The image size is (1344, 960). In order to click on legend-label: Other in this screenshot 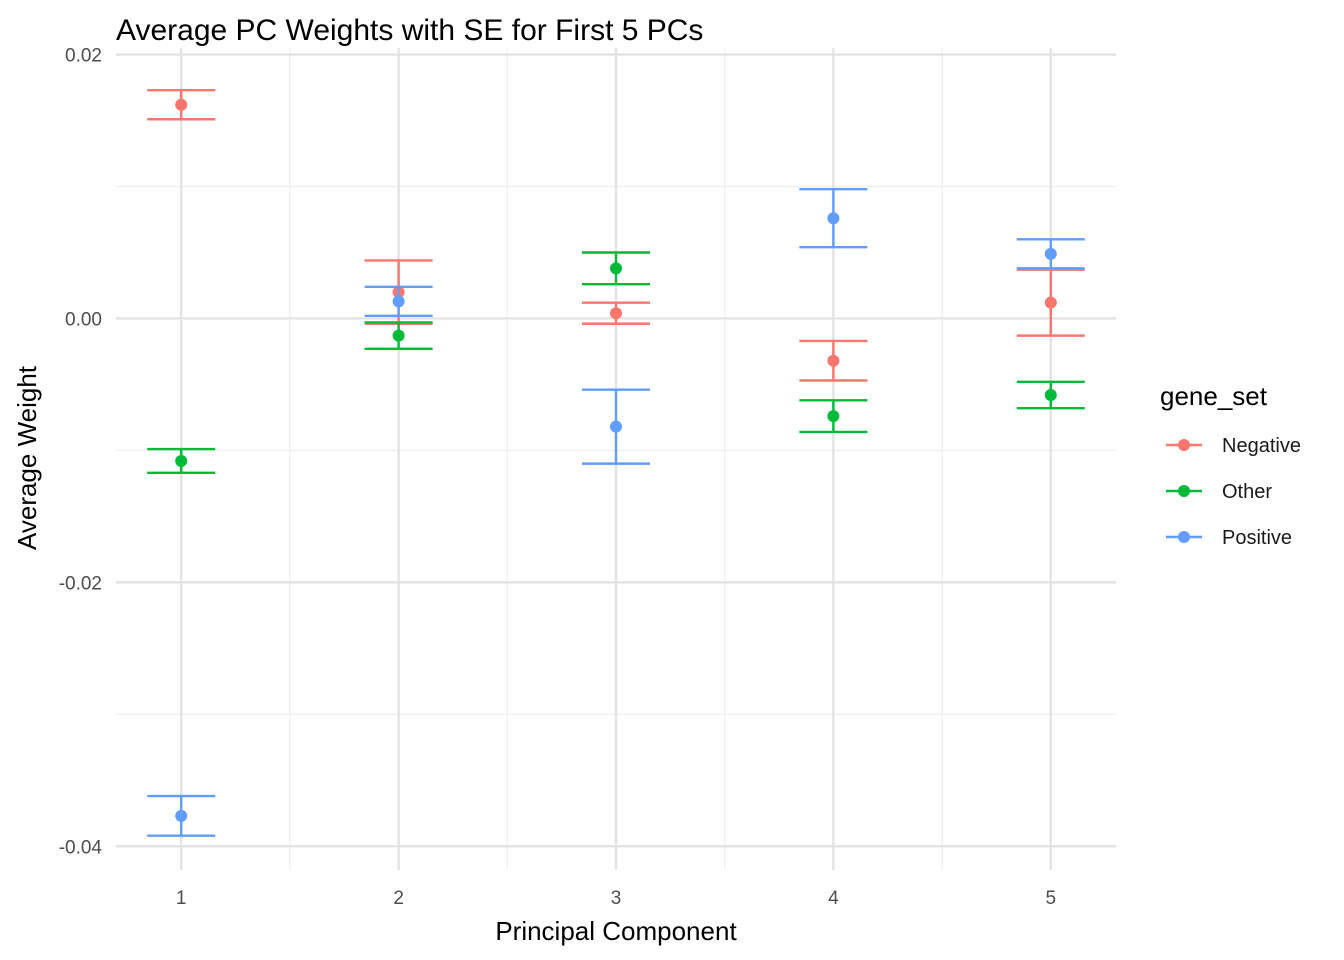, I will do `click(1247, 492)`.